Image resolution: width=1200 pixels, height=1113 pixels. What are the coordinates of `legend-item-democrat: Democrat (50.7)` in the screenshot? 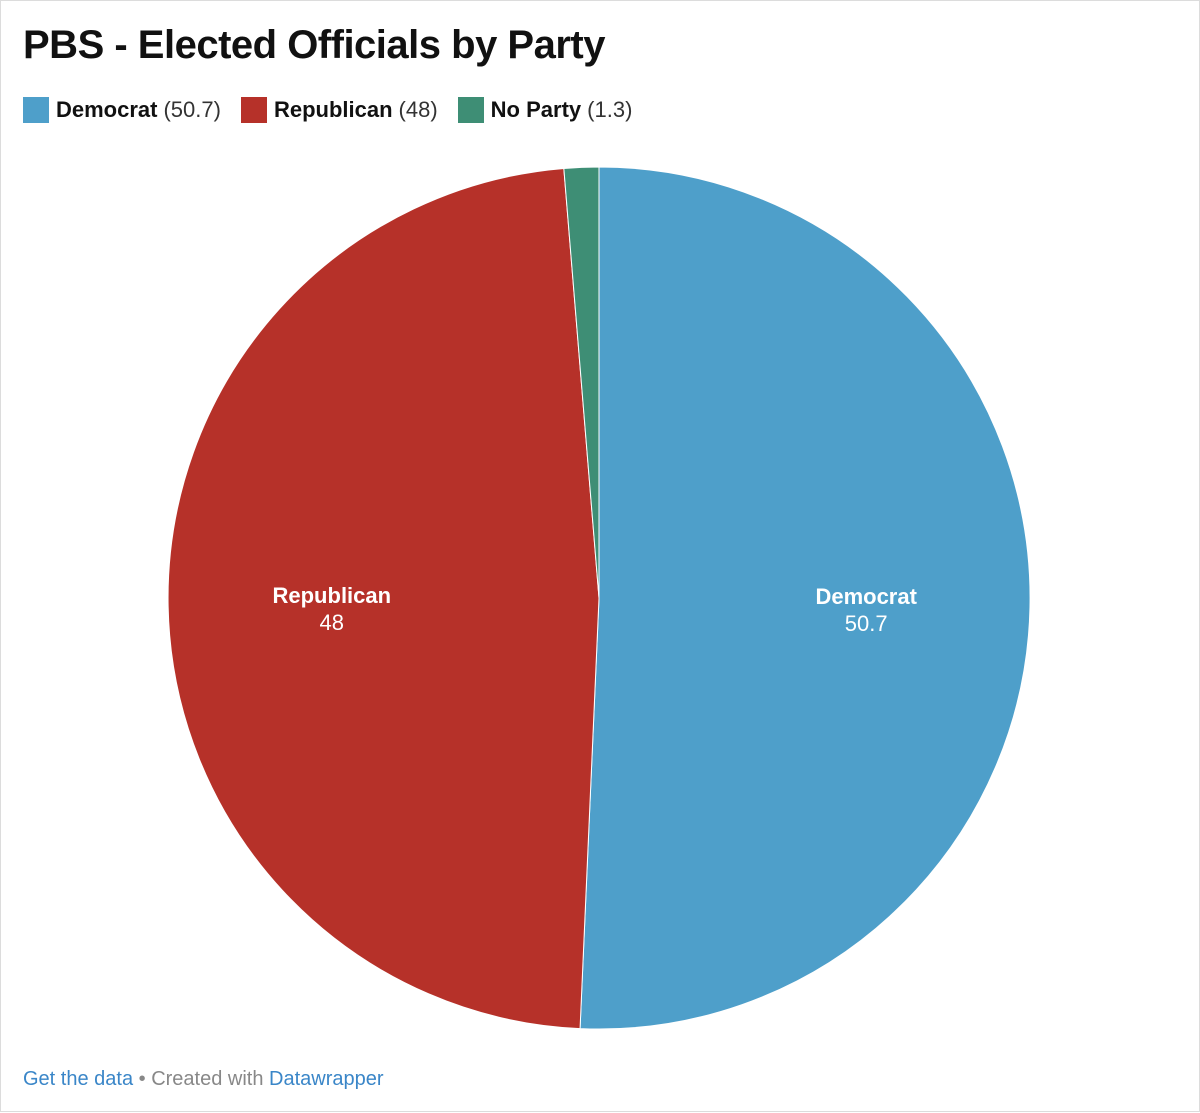 It's located at (122, 110).